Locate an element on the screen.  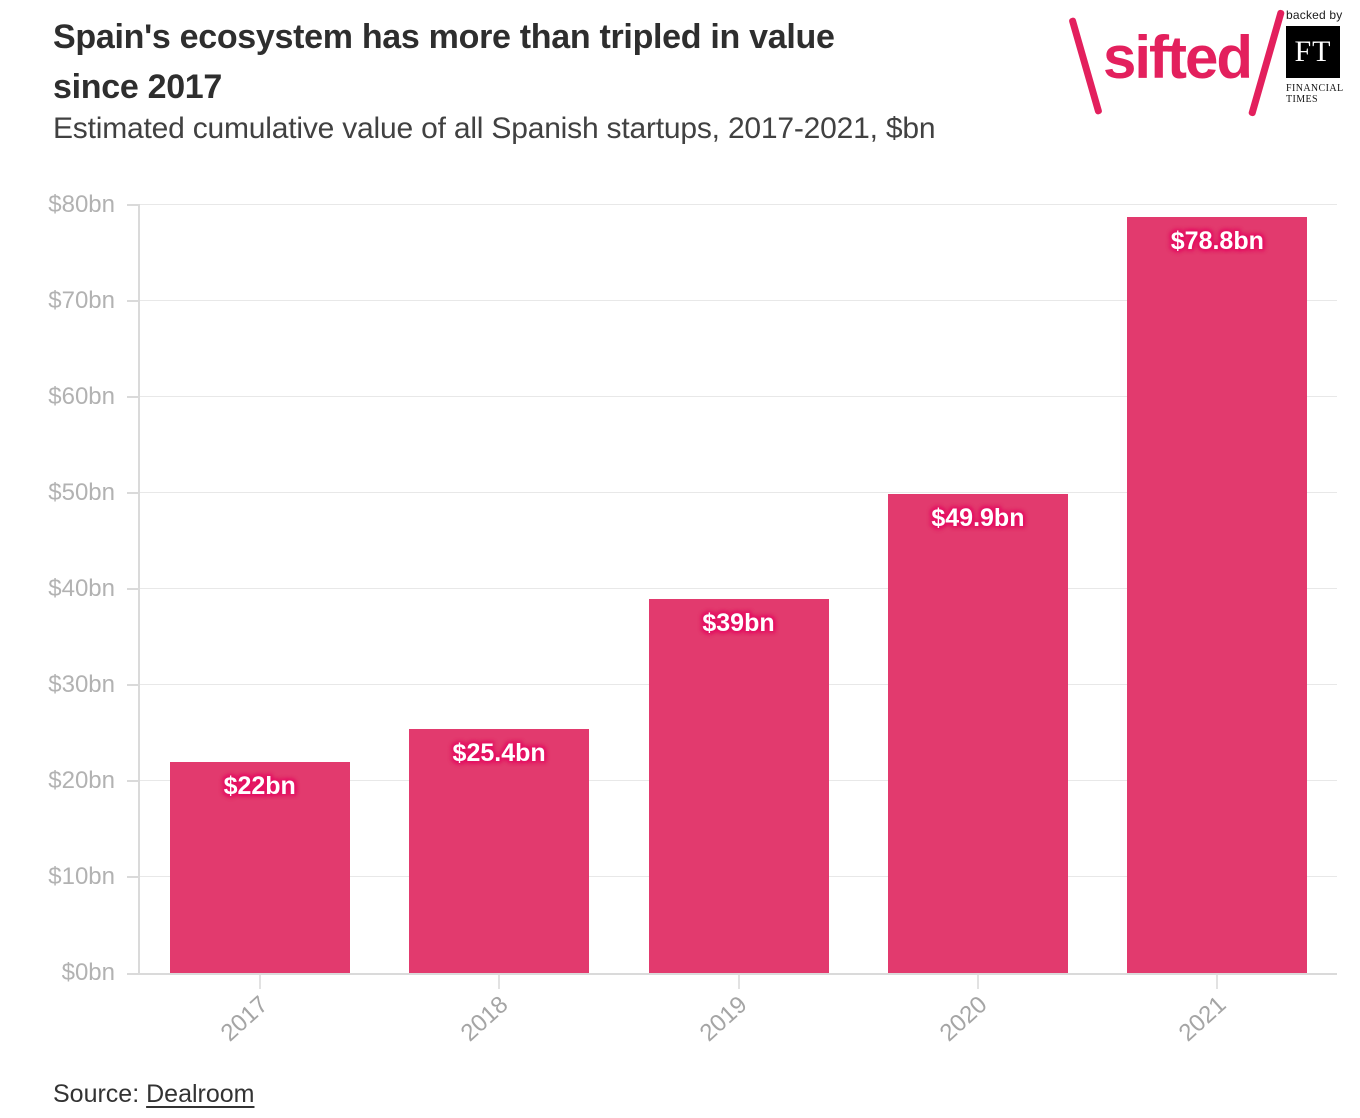
bar: $78.8bn is located at coordinates (1217, 594).